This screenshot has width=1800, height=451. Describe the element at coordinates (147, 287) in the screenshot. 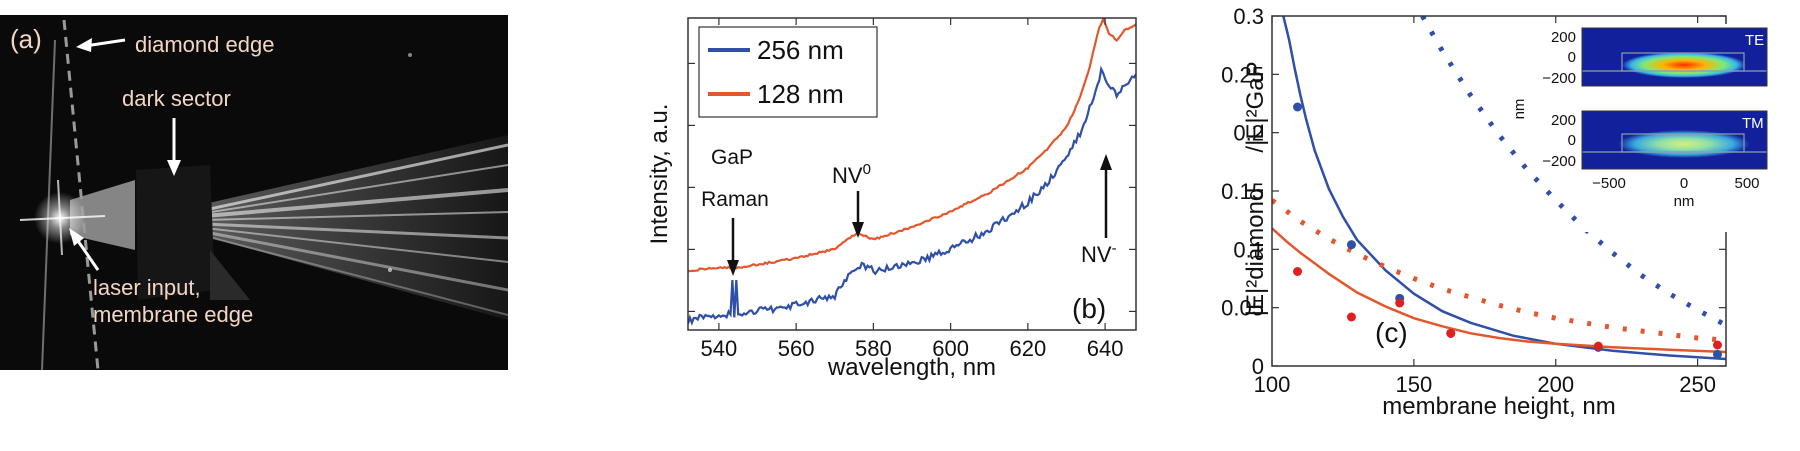

I see `laser-input-label-1: laser input,` at that location.